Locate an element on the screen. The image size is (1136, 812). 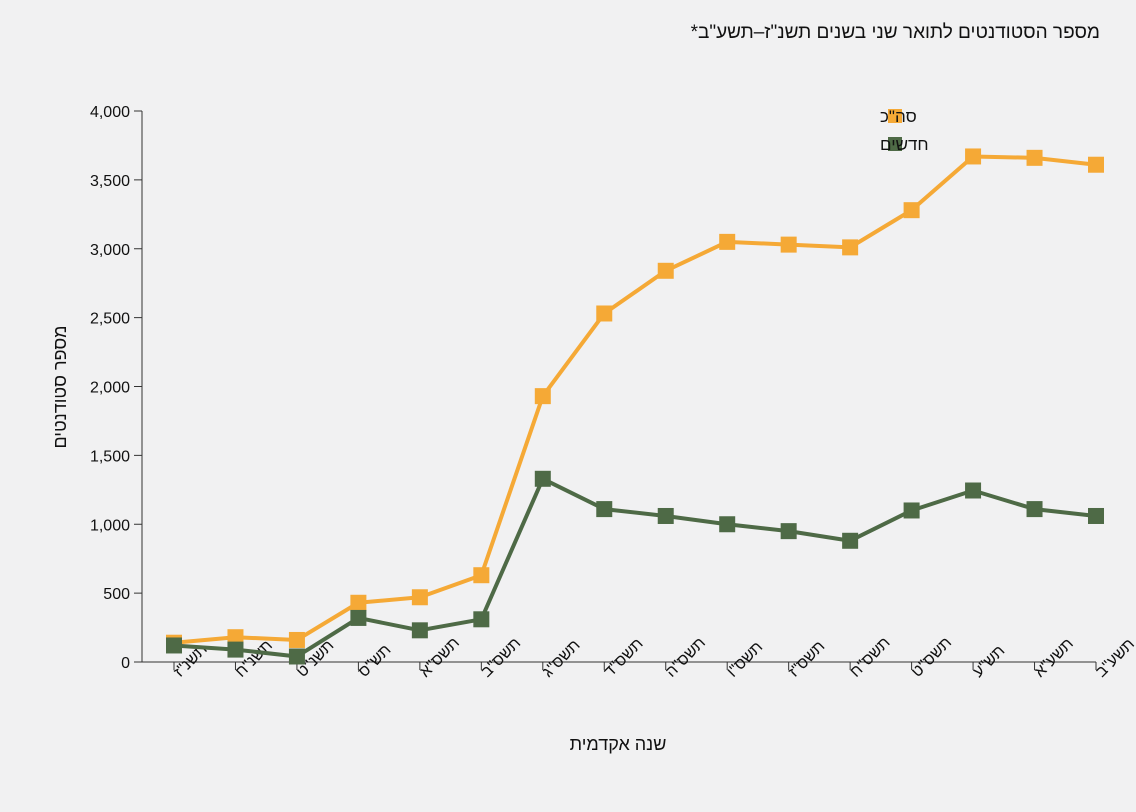
y-tick-label: 1,500 is located at coordinates (110, 456).